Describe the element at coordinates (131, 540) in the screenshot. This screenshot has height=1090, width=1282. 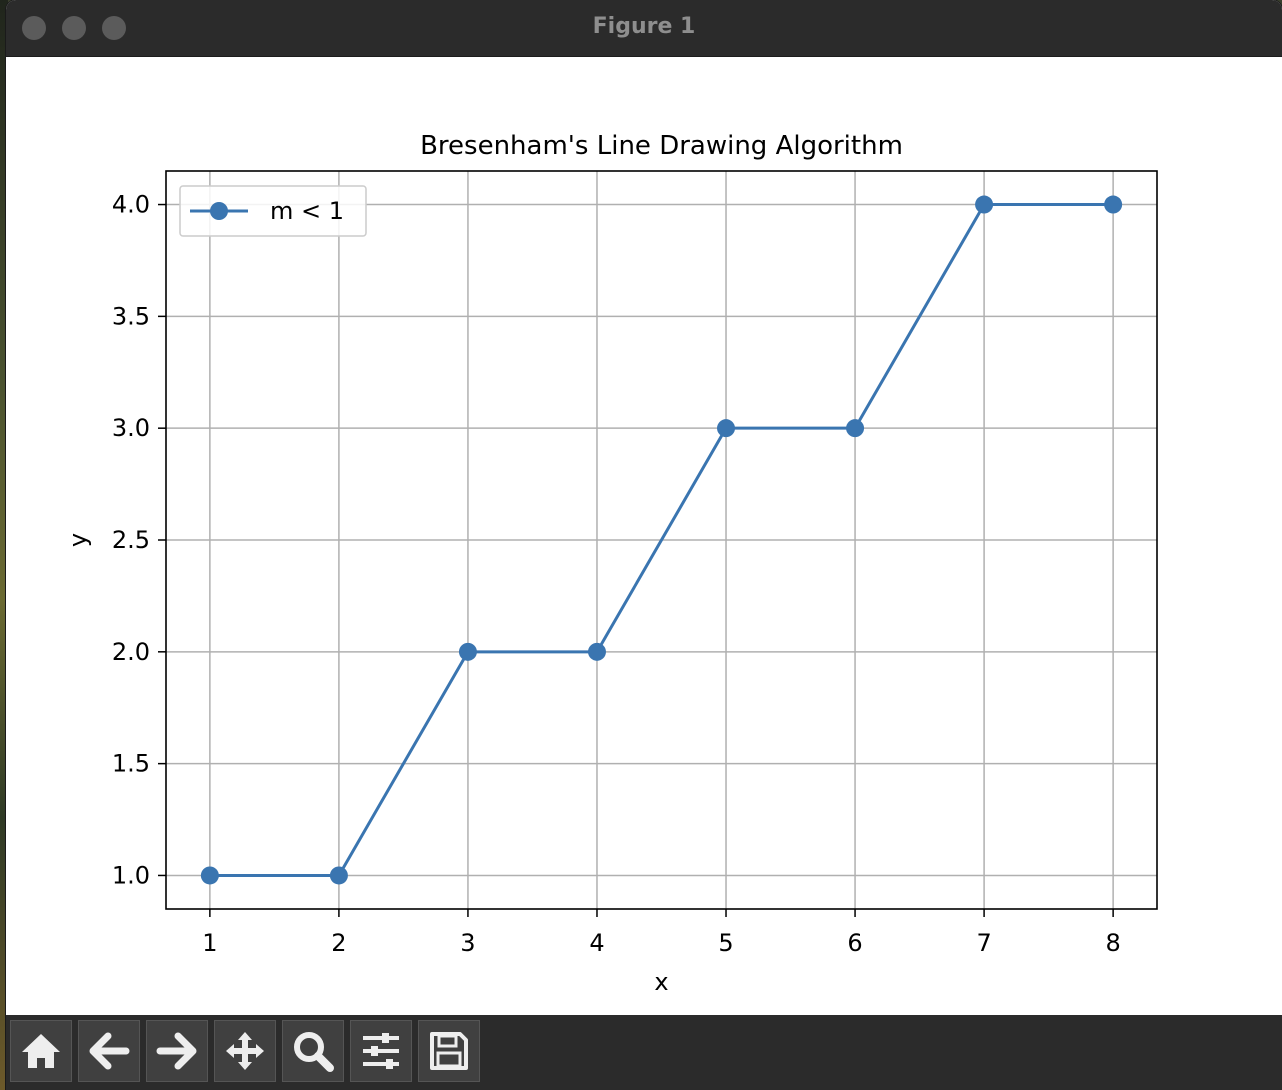
I see `y-tick-label: 2.5` at that location.